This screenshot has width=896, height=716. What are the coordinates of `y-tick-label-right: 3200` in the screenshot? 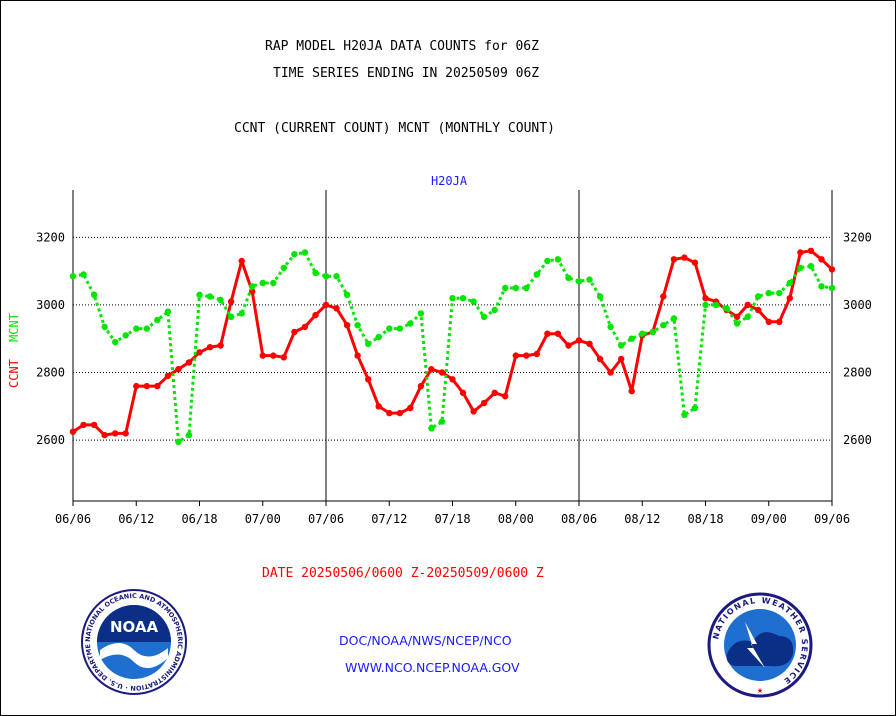 It's located at (857, 237).